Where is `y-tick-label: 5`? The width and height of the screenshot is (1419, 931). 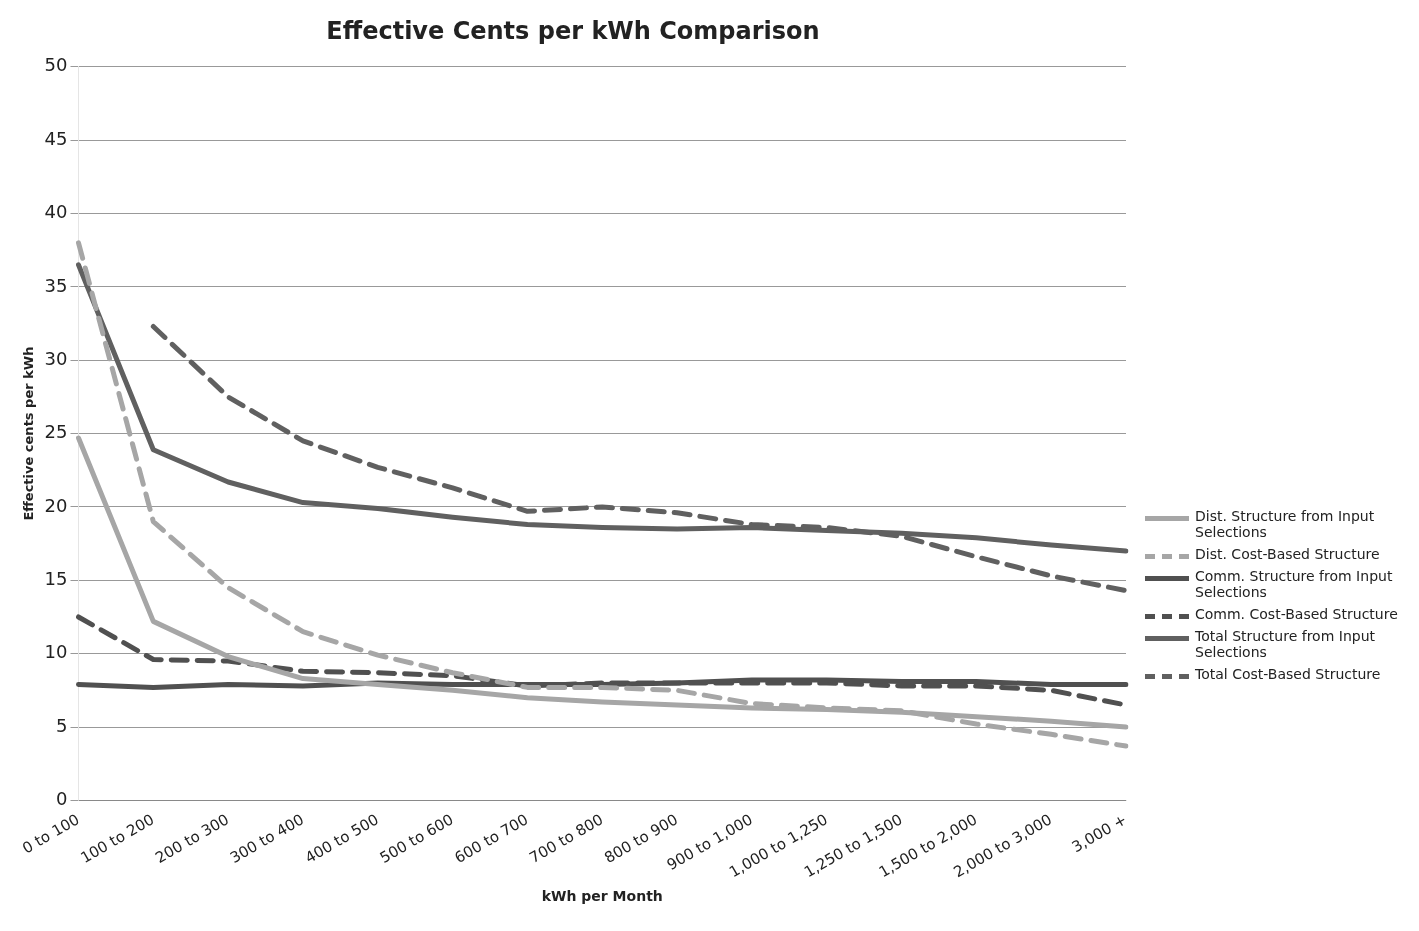 y-tick-label: 5 is located at coordinates (62, 725).